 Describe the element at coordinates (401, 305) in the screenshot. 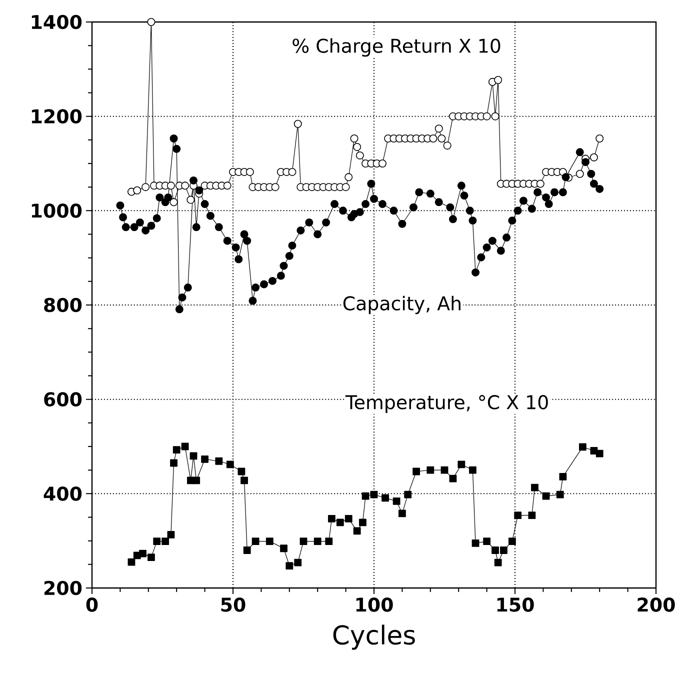

I see `series-label: Capacity, Ah` at that location.